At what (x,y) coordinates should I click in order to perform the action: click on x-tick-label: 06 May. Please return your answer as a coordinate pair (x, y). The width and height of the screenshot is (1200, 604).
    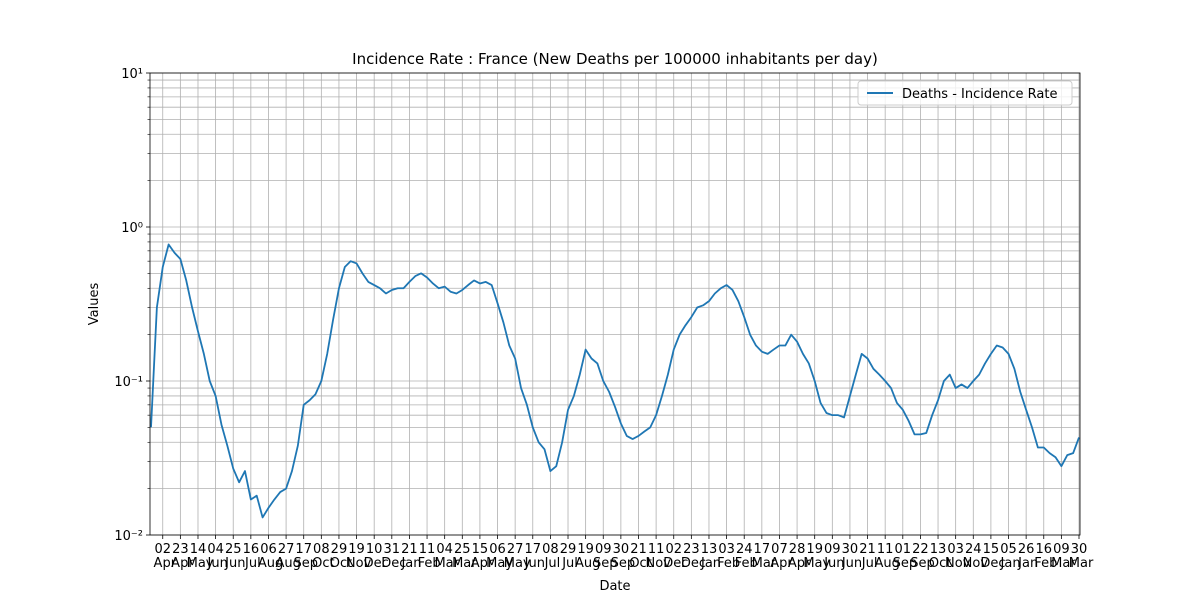
    Looking at the image, I should click on (497, 556).